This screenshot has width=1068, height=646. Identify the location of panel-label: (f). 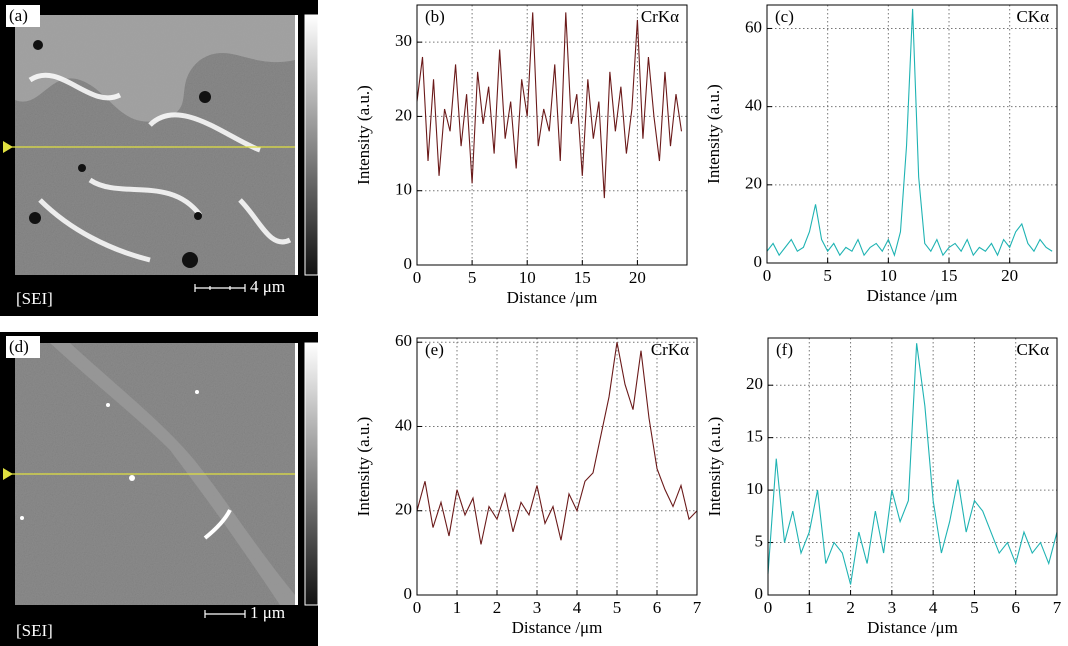
(784, 349).